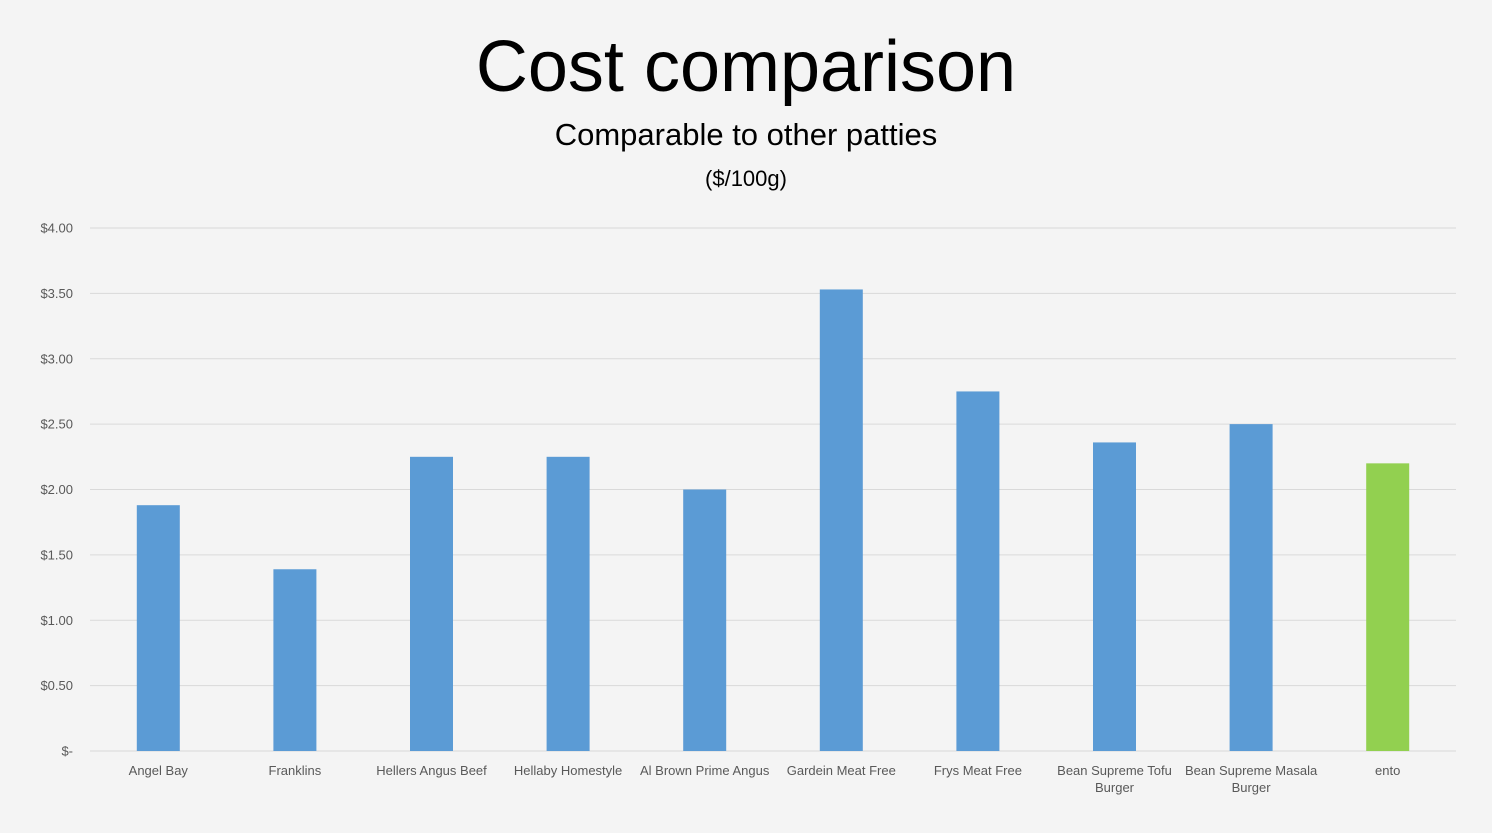 Image resolution: width=1492 pixels, height=833 pixels. I want to click on page-title: Cost comparison, so click(746, 67).